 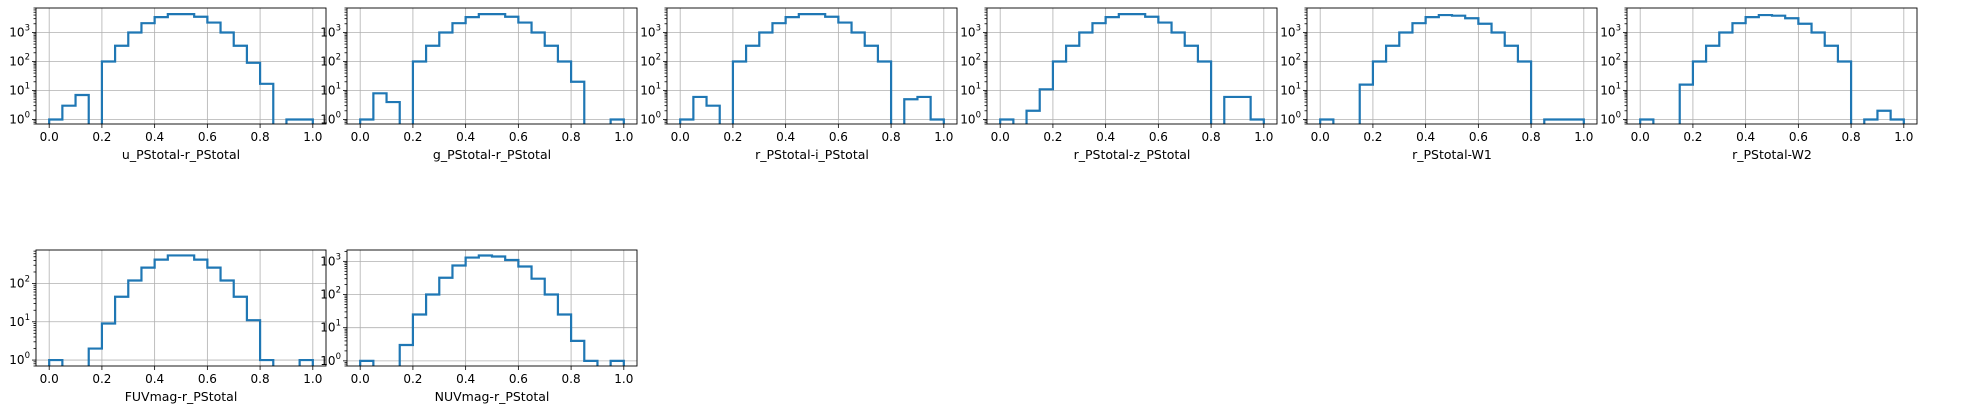 What do you see at coordinates (492, 154) in the screenshot?
I see `x-axis-label: g_PStotal-r_PStotal` at bounding box center [492, 154].